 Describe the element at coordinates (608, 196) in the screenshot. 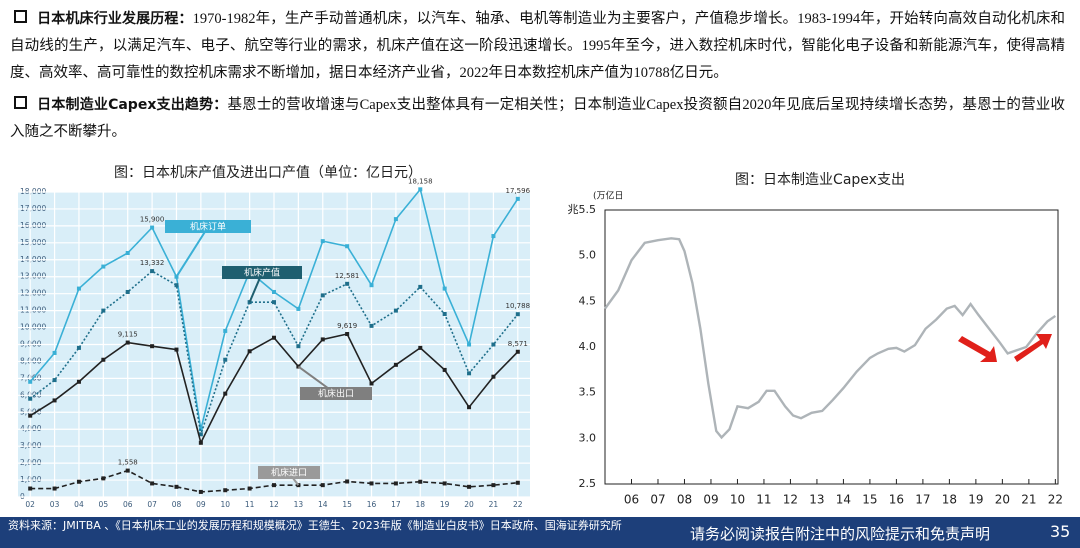

I see `y-axis-title: (万亿日` at that location.